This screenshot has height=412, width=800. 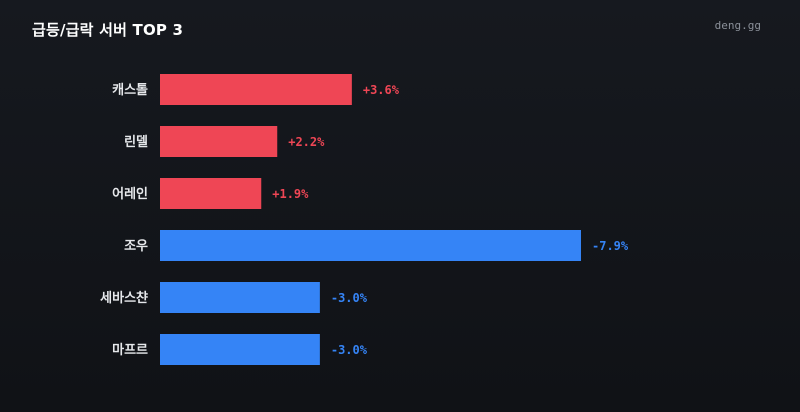 What do you see at coordinates (381, 90) in the screenshot?
I see `value-label: +3.6%` at bounding box center [381, 90].